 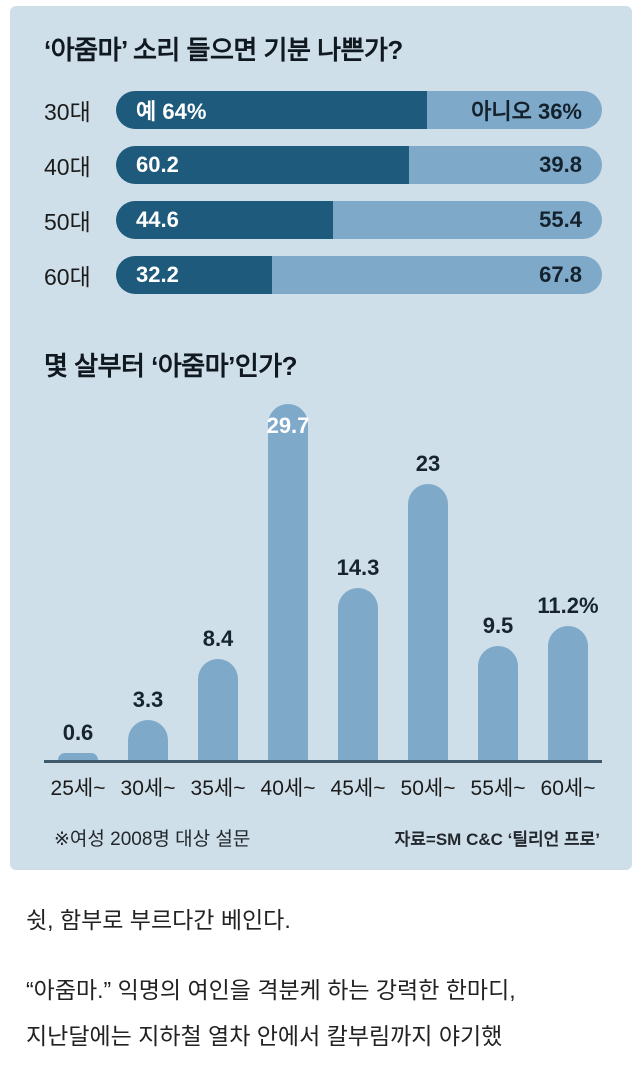 What do you see at coordinates (437, 275) in the screenshot?
I see `bar-segment-no: 67.8` at bounding box center [437, 275].